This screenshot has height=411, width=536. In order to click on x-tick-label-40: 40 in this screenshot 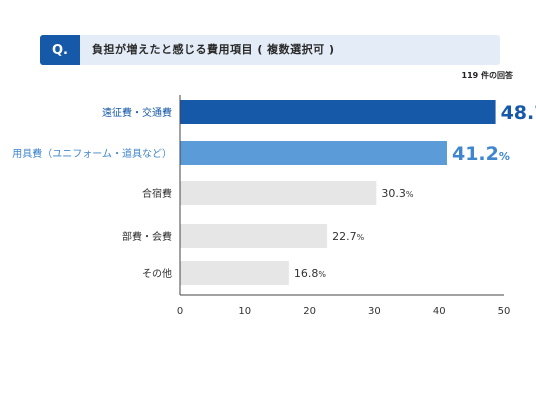, I will do `click(439, 311)`.